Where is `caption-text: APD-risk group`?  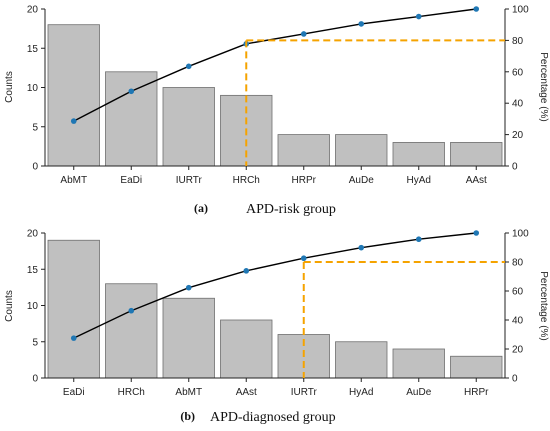 caption-text: APD-risk group is located at coordinates (291, 209).